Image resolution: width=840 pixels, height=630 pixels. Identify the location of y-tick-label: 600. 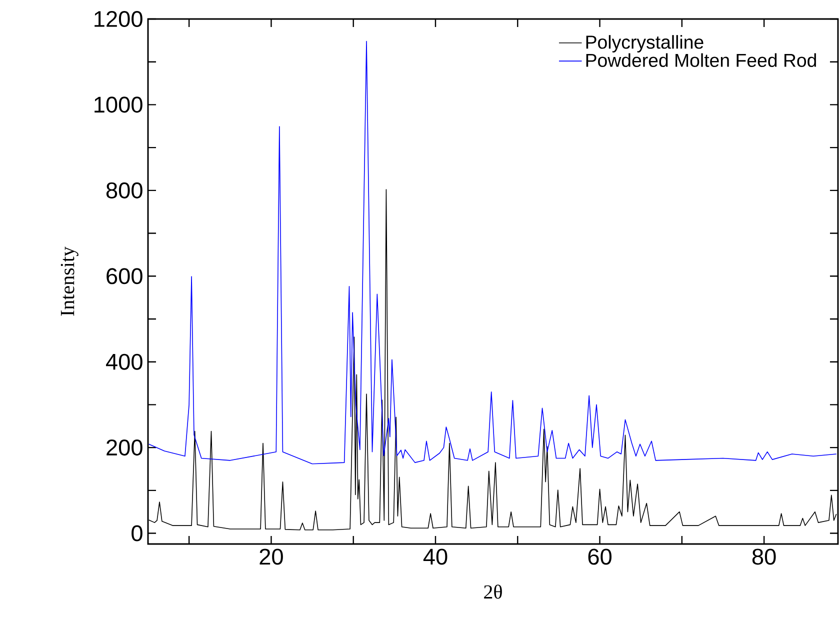
(124, 276).